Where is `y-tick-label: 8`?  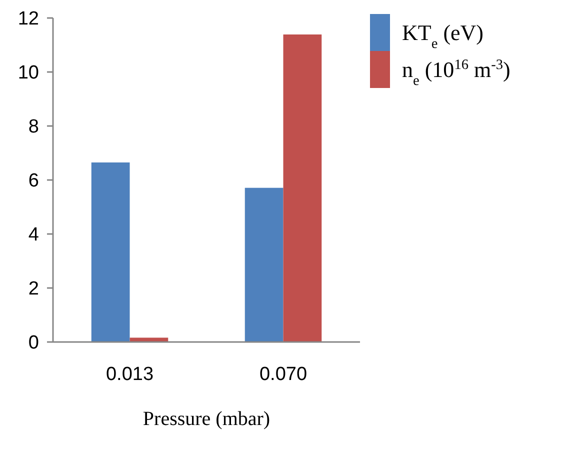 y-tick-label: 8 is located at coordinates (33, 127).